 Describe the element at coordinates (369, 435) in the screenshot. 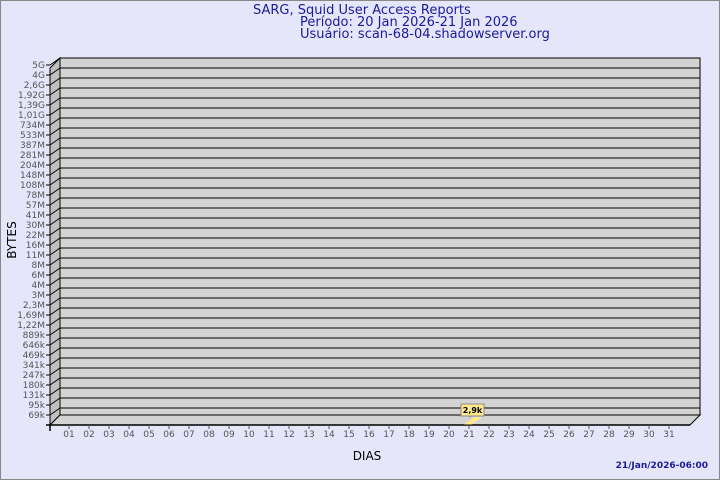

I see `x-tick-label: 16` at that location.